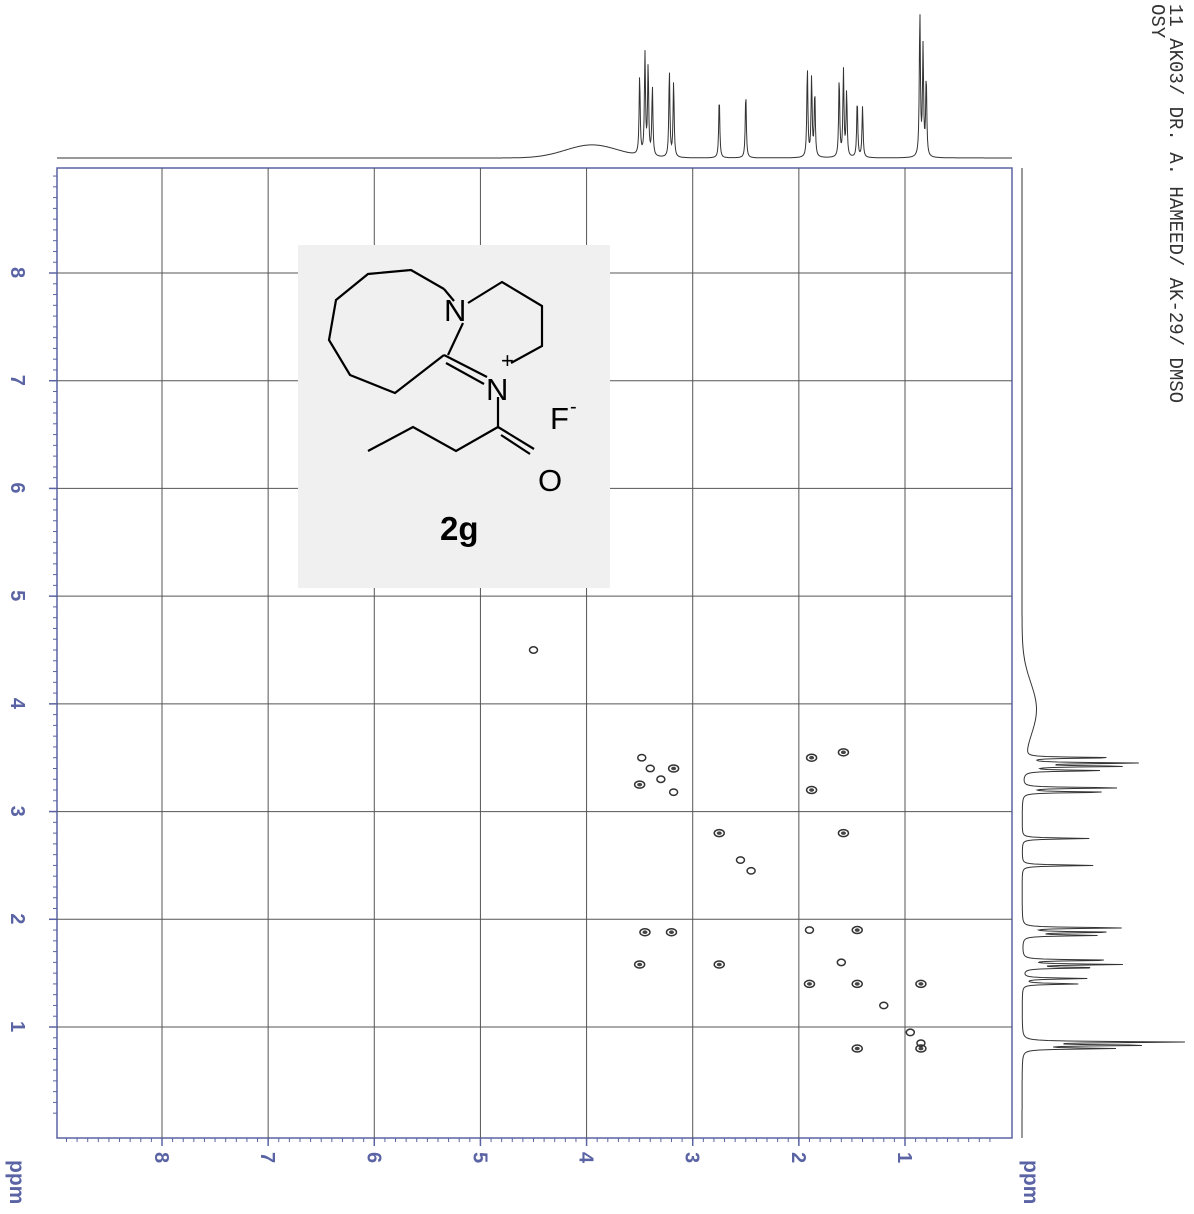 The height and width of the screenshot is (1214, 1194). I want to click on counterion-f: F, so click(559, 418).